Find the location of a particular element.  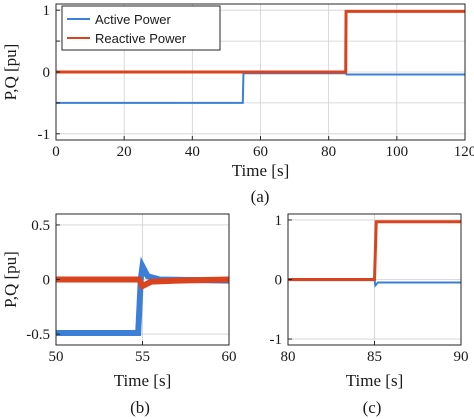

panel-caption: (a) is located at coordinates (260, 196).